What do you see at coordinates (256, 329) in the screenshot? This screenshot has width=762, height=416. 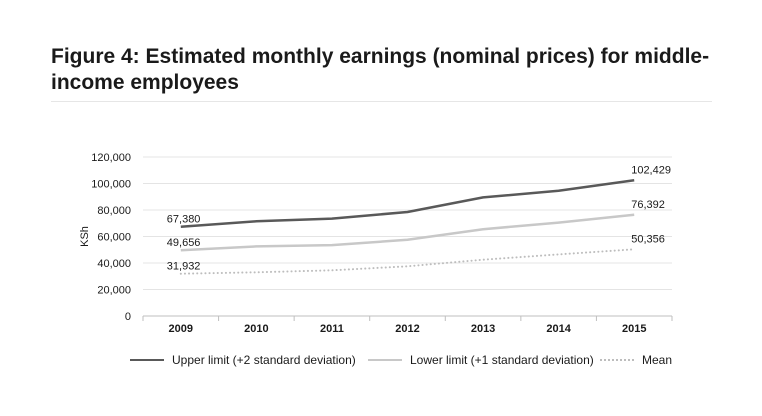 I see `x-tick-label: 2010` at bounding box center [256, 329].